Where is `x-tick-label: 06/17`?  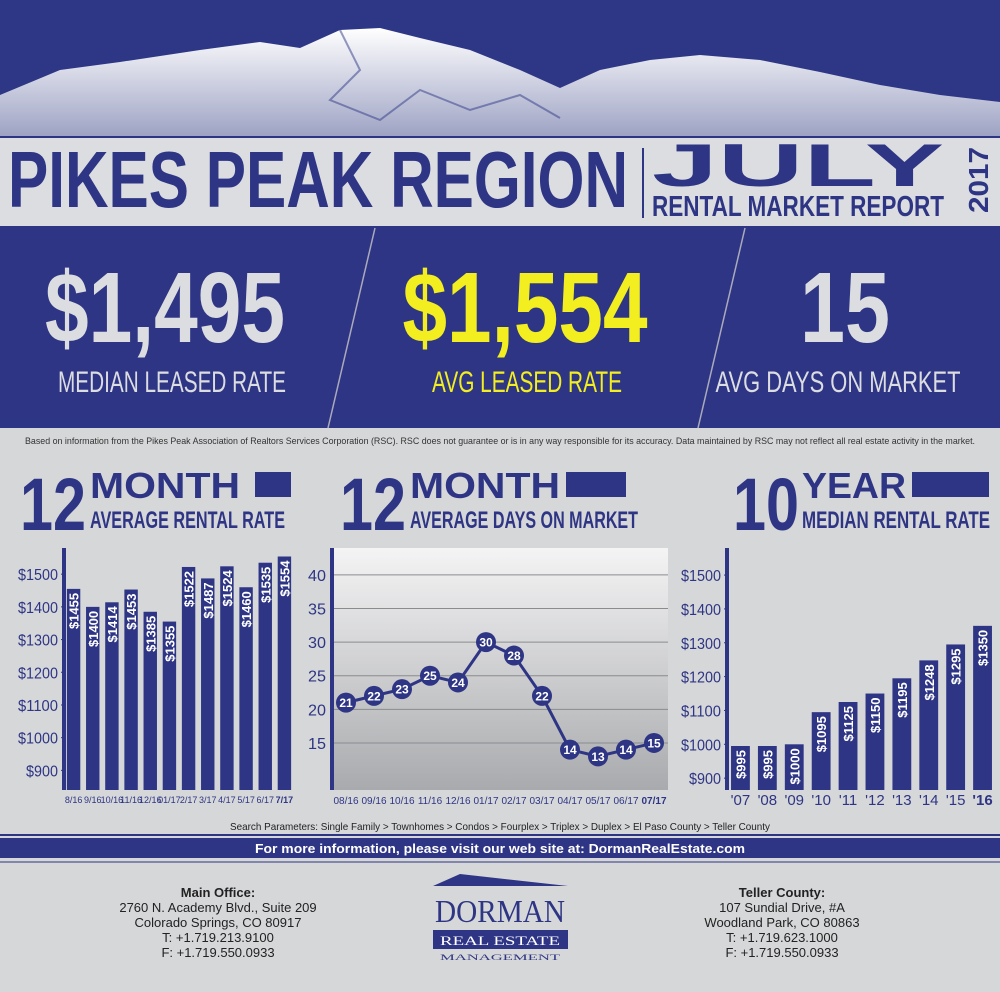
x-tick-label: 06/17 is located at coordinates (625, 801).